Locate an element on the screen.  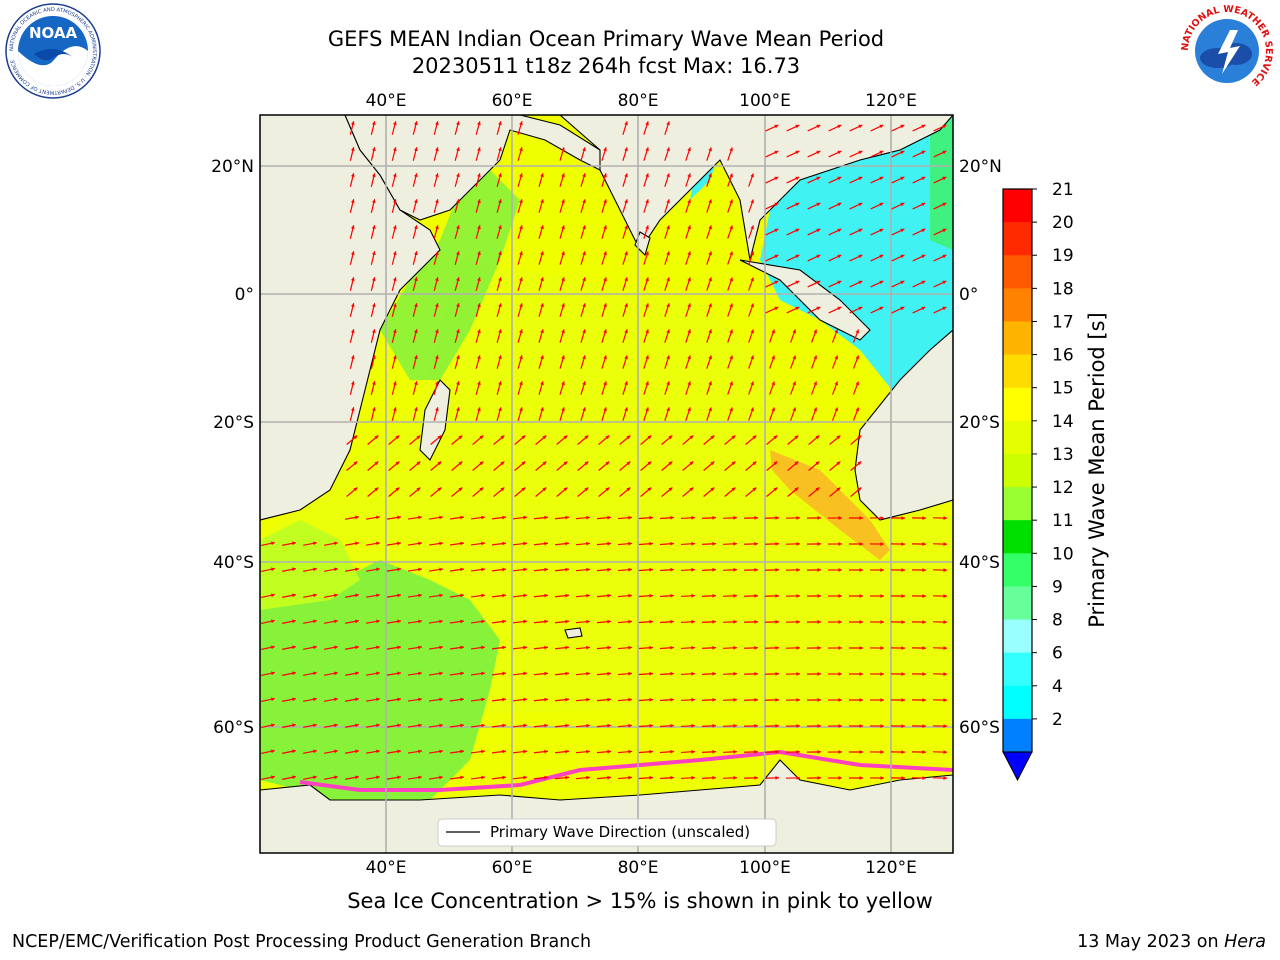
colorbar-tick-label: 9 is located at coordinates (1057, 587).